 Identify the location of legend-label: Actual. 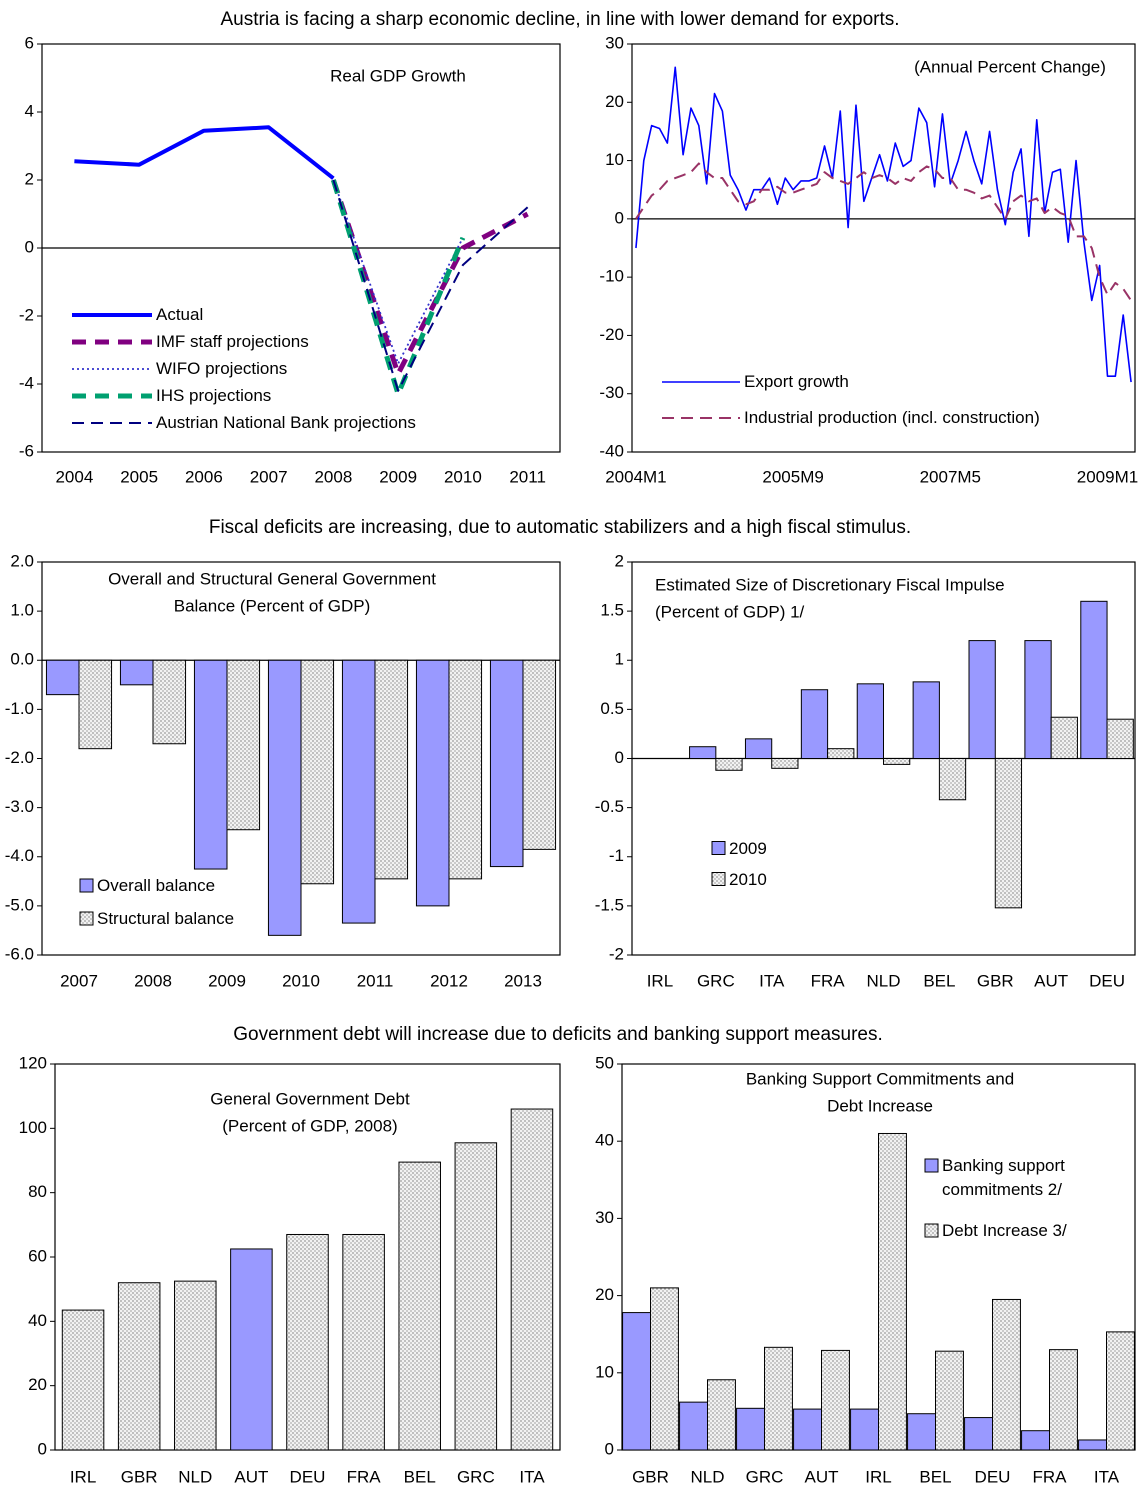
(180, 314).